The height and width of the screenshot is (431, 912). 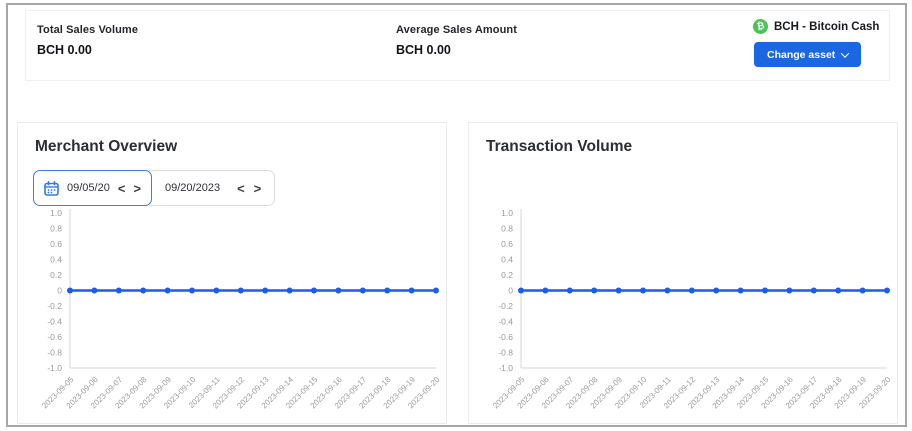 What do you see at coordinates (121, 188) in the screenshot?
I see `start-date-prev-button: <` at bounding box center [121, 188].